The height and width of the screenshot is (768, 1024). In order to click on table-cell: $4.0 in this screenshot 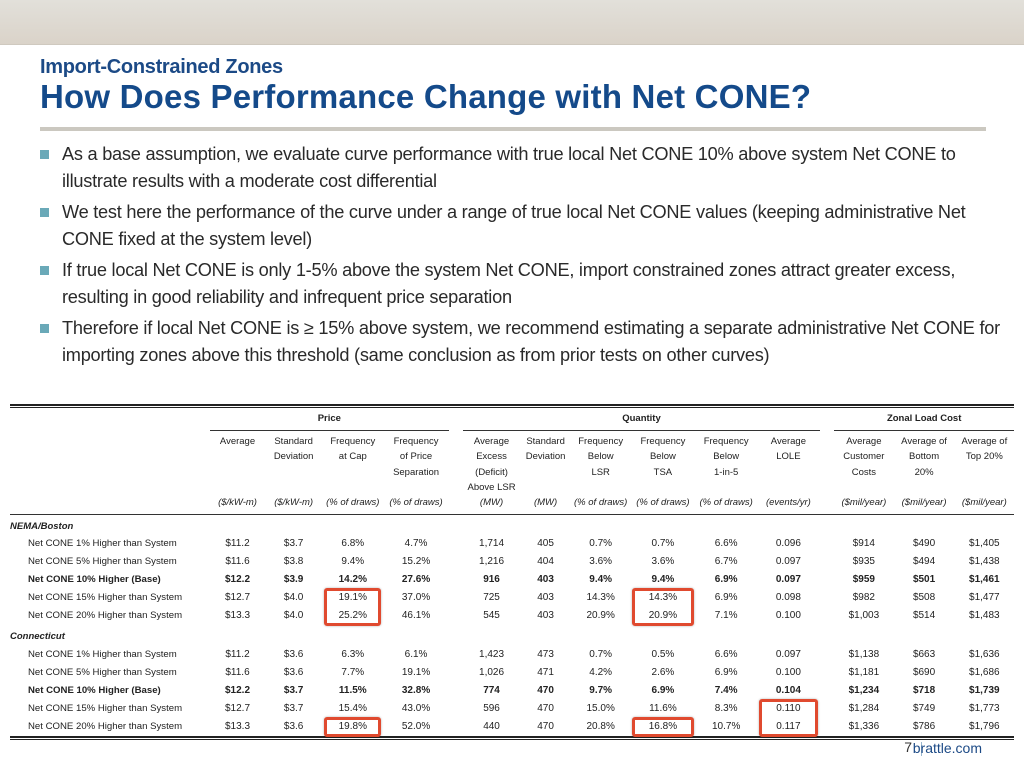, I will do `click(293, 598)`.